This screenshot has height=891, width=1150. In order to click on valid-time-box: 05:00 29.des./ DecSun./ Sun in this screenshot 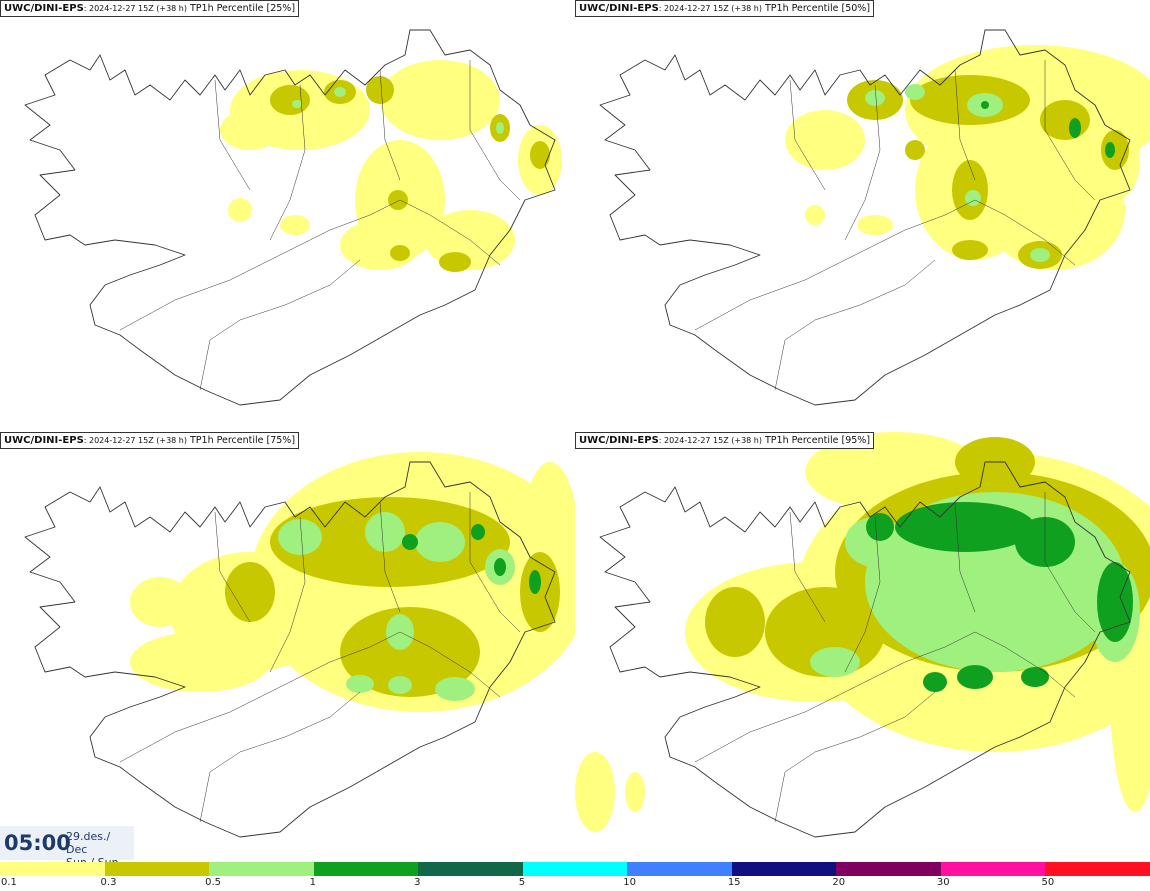, I will do `click(67, 847)`.